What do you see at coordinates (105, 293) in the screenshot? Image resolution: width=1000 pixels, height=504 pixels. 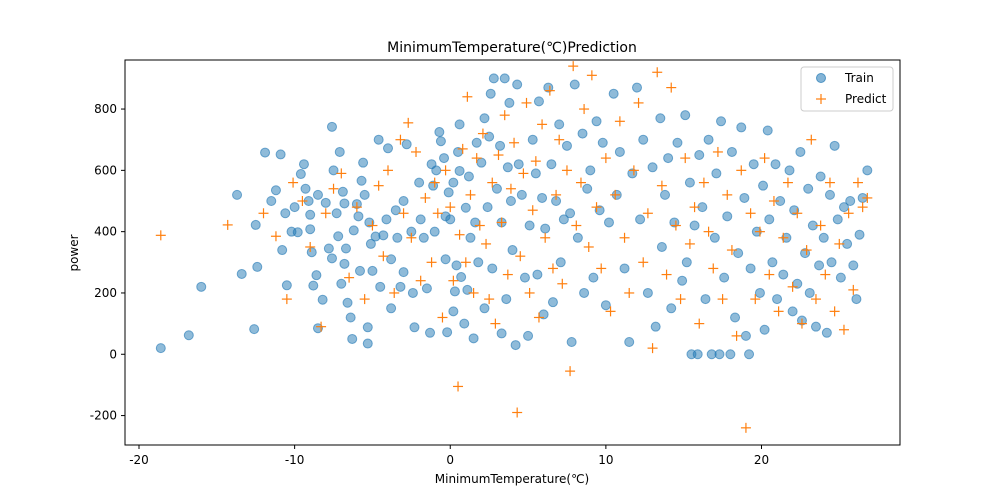 I see `y-tick-label: 200` at bounding box center [105, 293].